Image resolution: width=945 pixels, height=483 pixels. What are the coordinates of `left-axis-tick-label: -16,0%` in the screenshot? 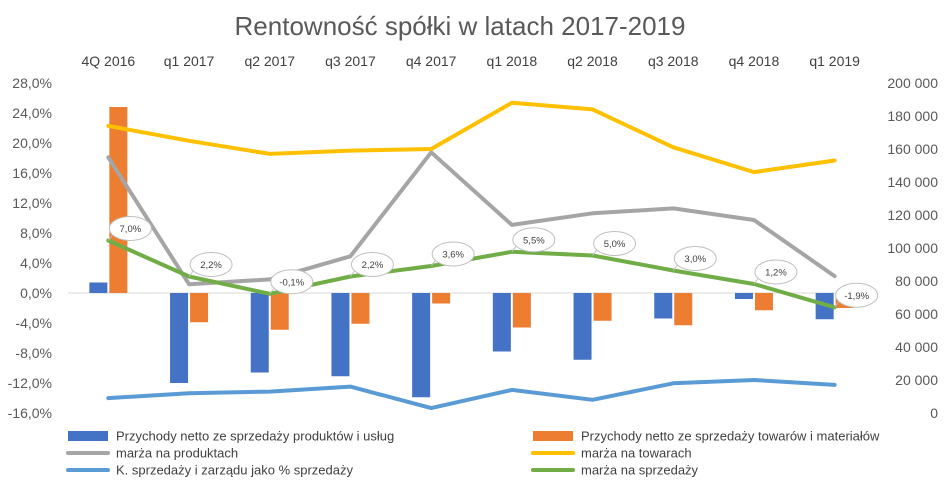 It's located at (30, 413).